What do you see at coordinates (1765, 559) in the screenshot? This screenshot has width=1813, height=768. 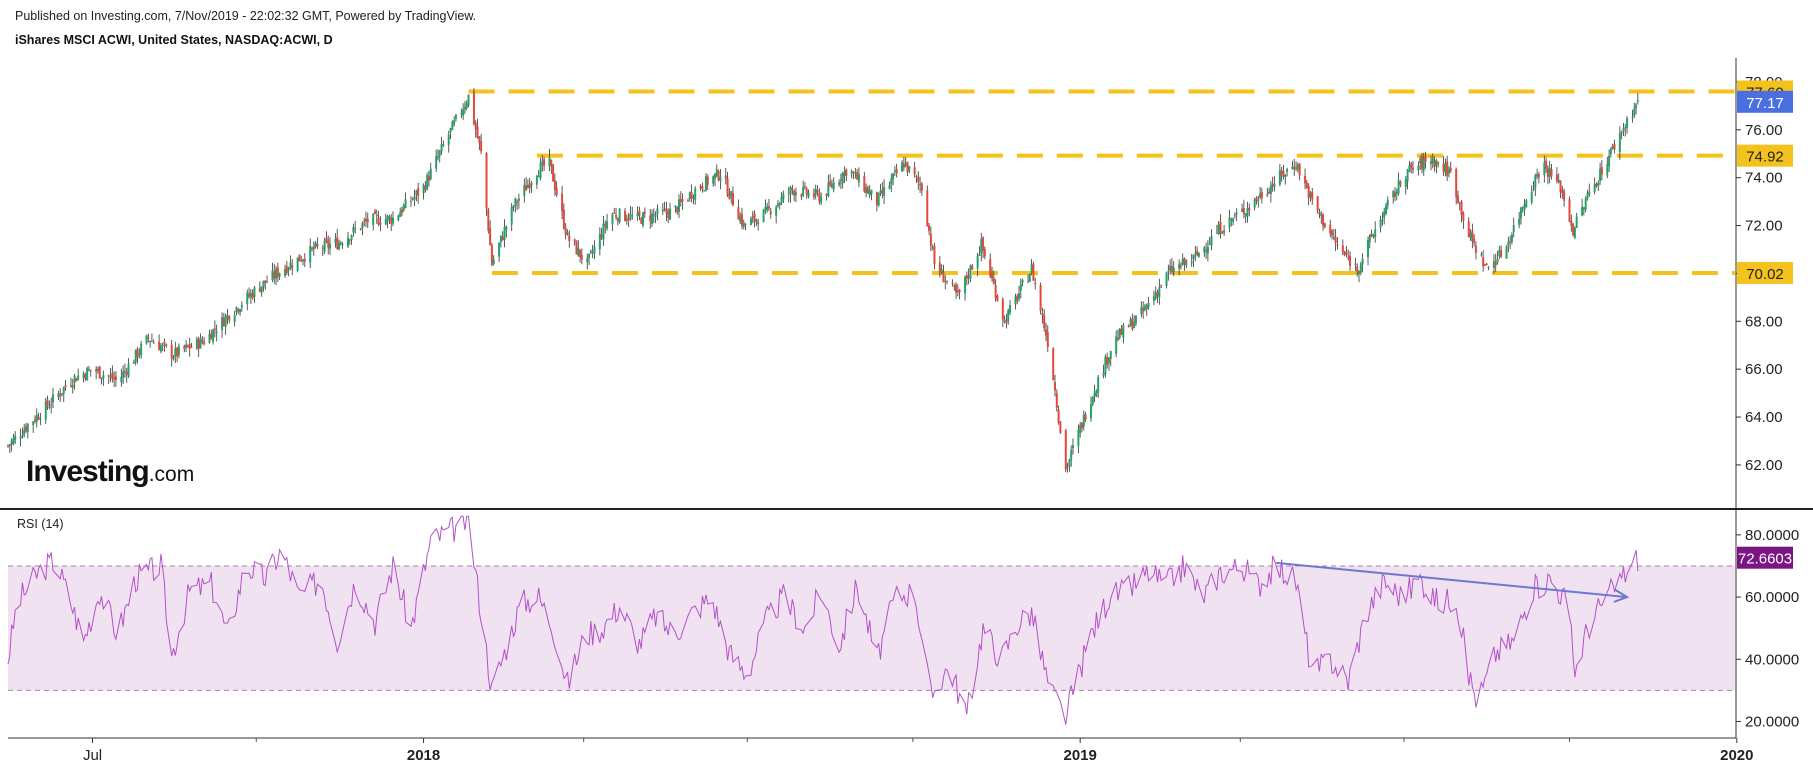 I see `rsi-value-tag: 72.6603` at bounding box center [1765, 559].